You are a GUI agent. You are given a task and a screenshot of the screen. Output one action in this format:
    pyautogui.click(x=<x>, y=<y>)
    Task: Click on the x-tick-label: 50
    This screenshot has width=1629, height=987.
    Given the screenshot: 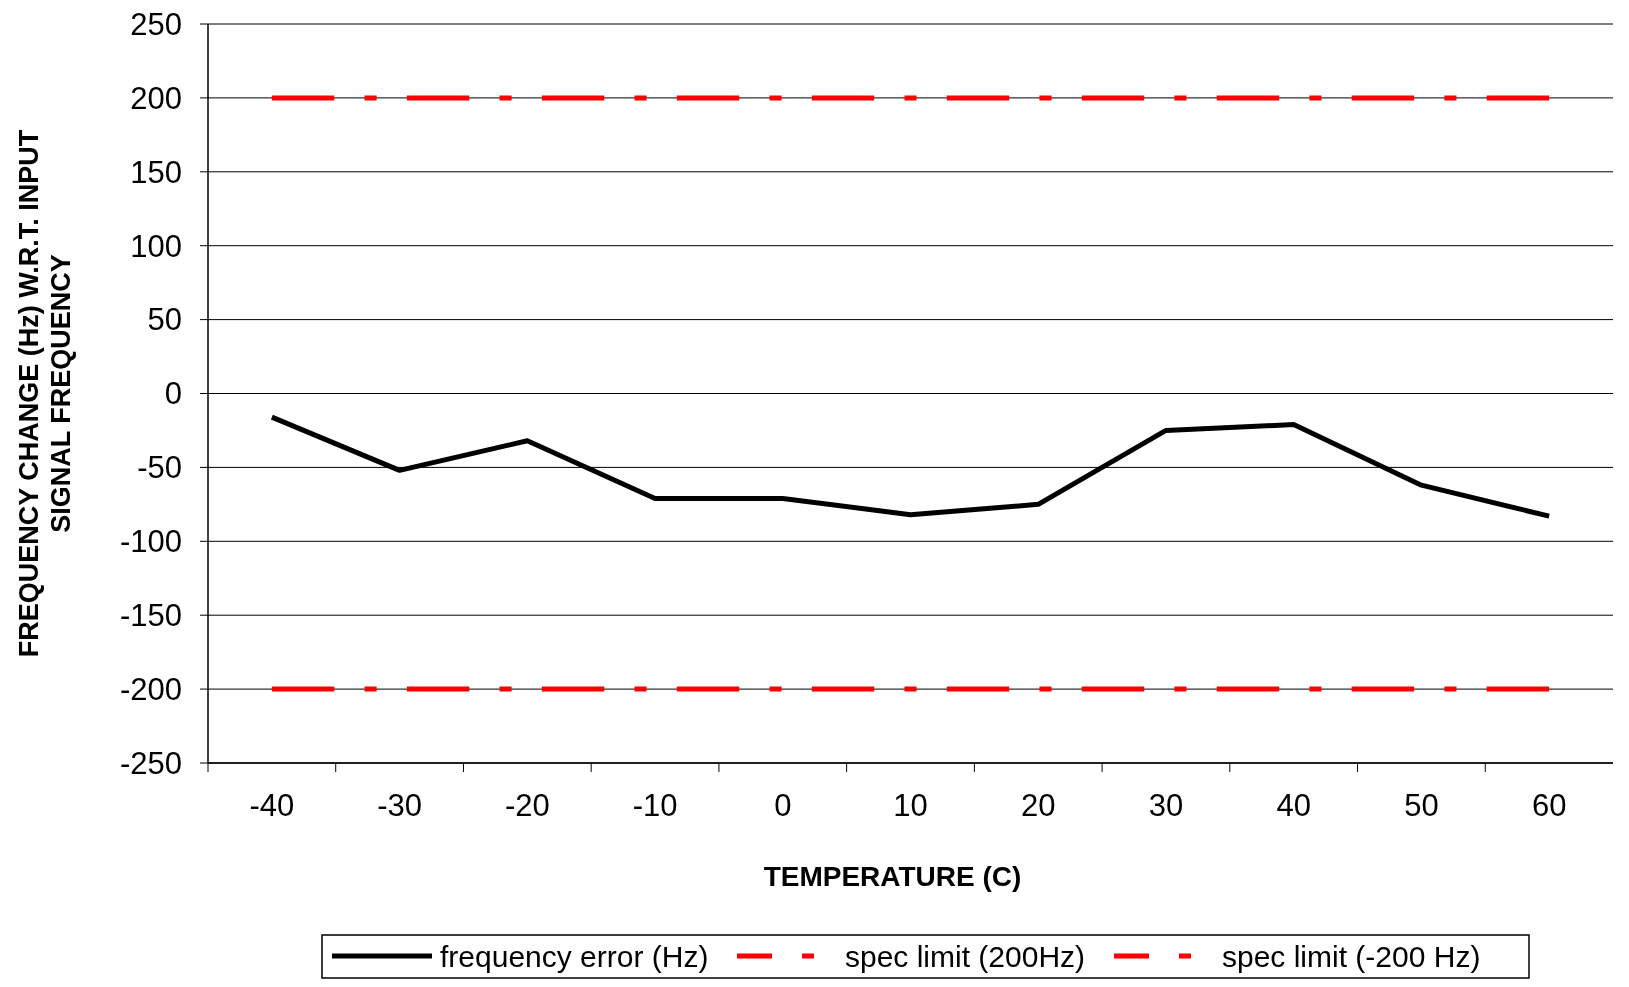 What is the action you would take?
    pyautogui.click(x=1421, y=805)
    